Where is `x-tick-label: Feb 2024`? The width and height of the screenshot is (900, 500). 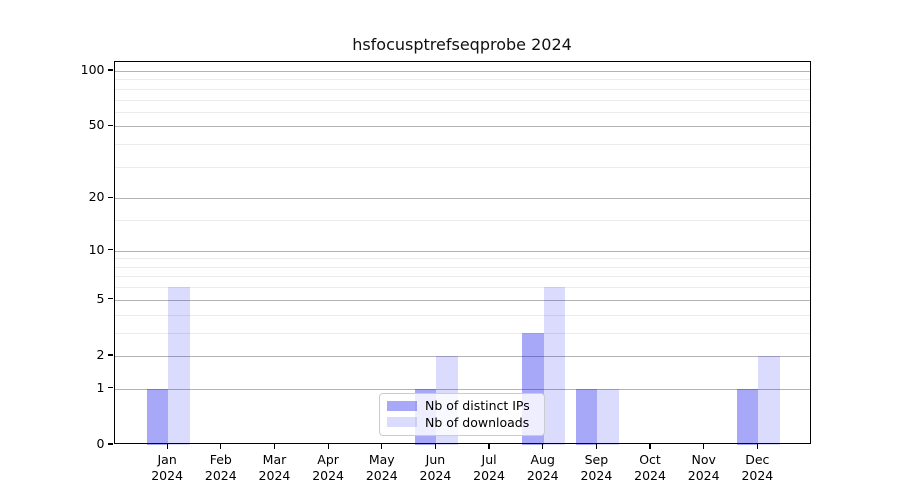
x-tick-label: Feb 2024 is located at coordinates (220, 467).